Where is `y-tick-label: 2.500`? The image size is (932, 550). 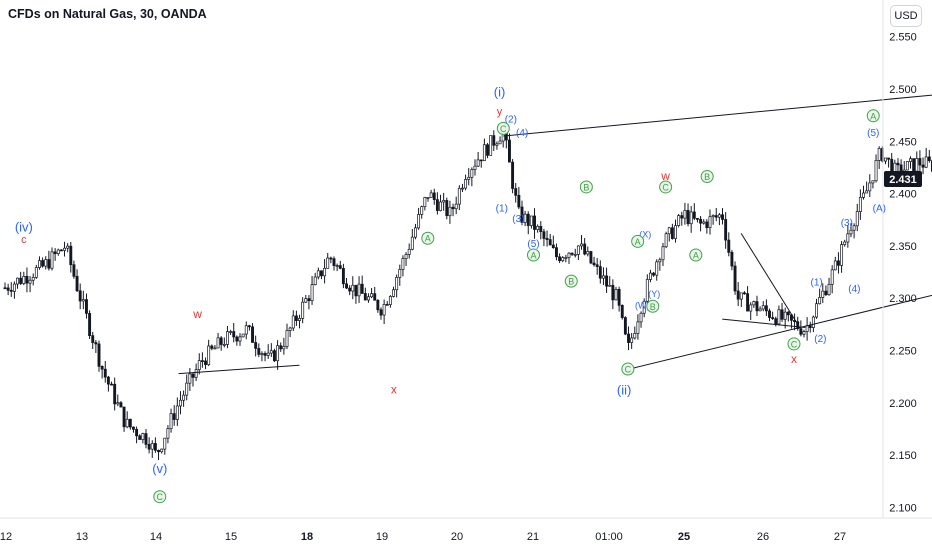
y-tick-label: 2.500 is located at coordinates (903, 90).